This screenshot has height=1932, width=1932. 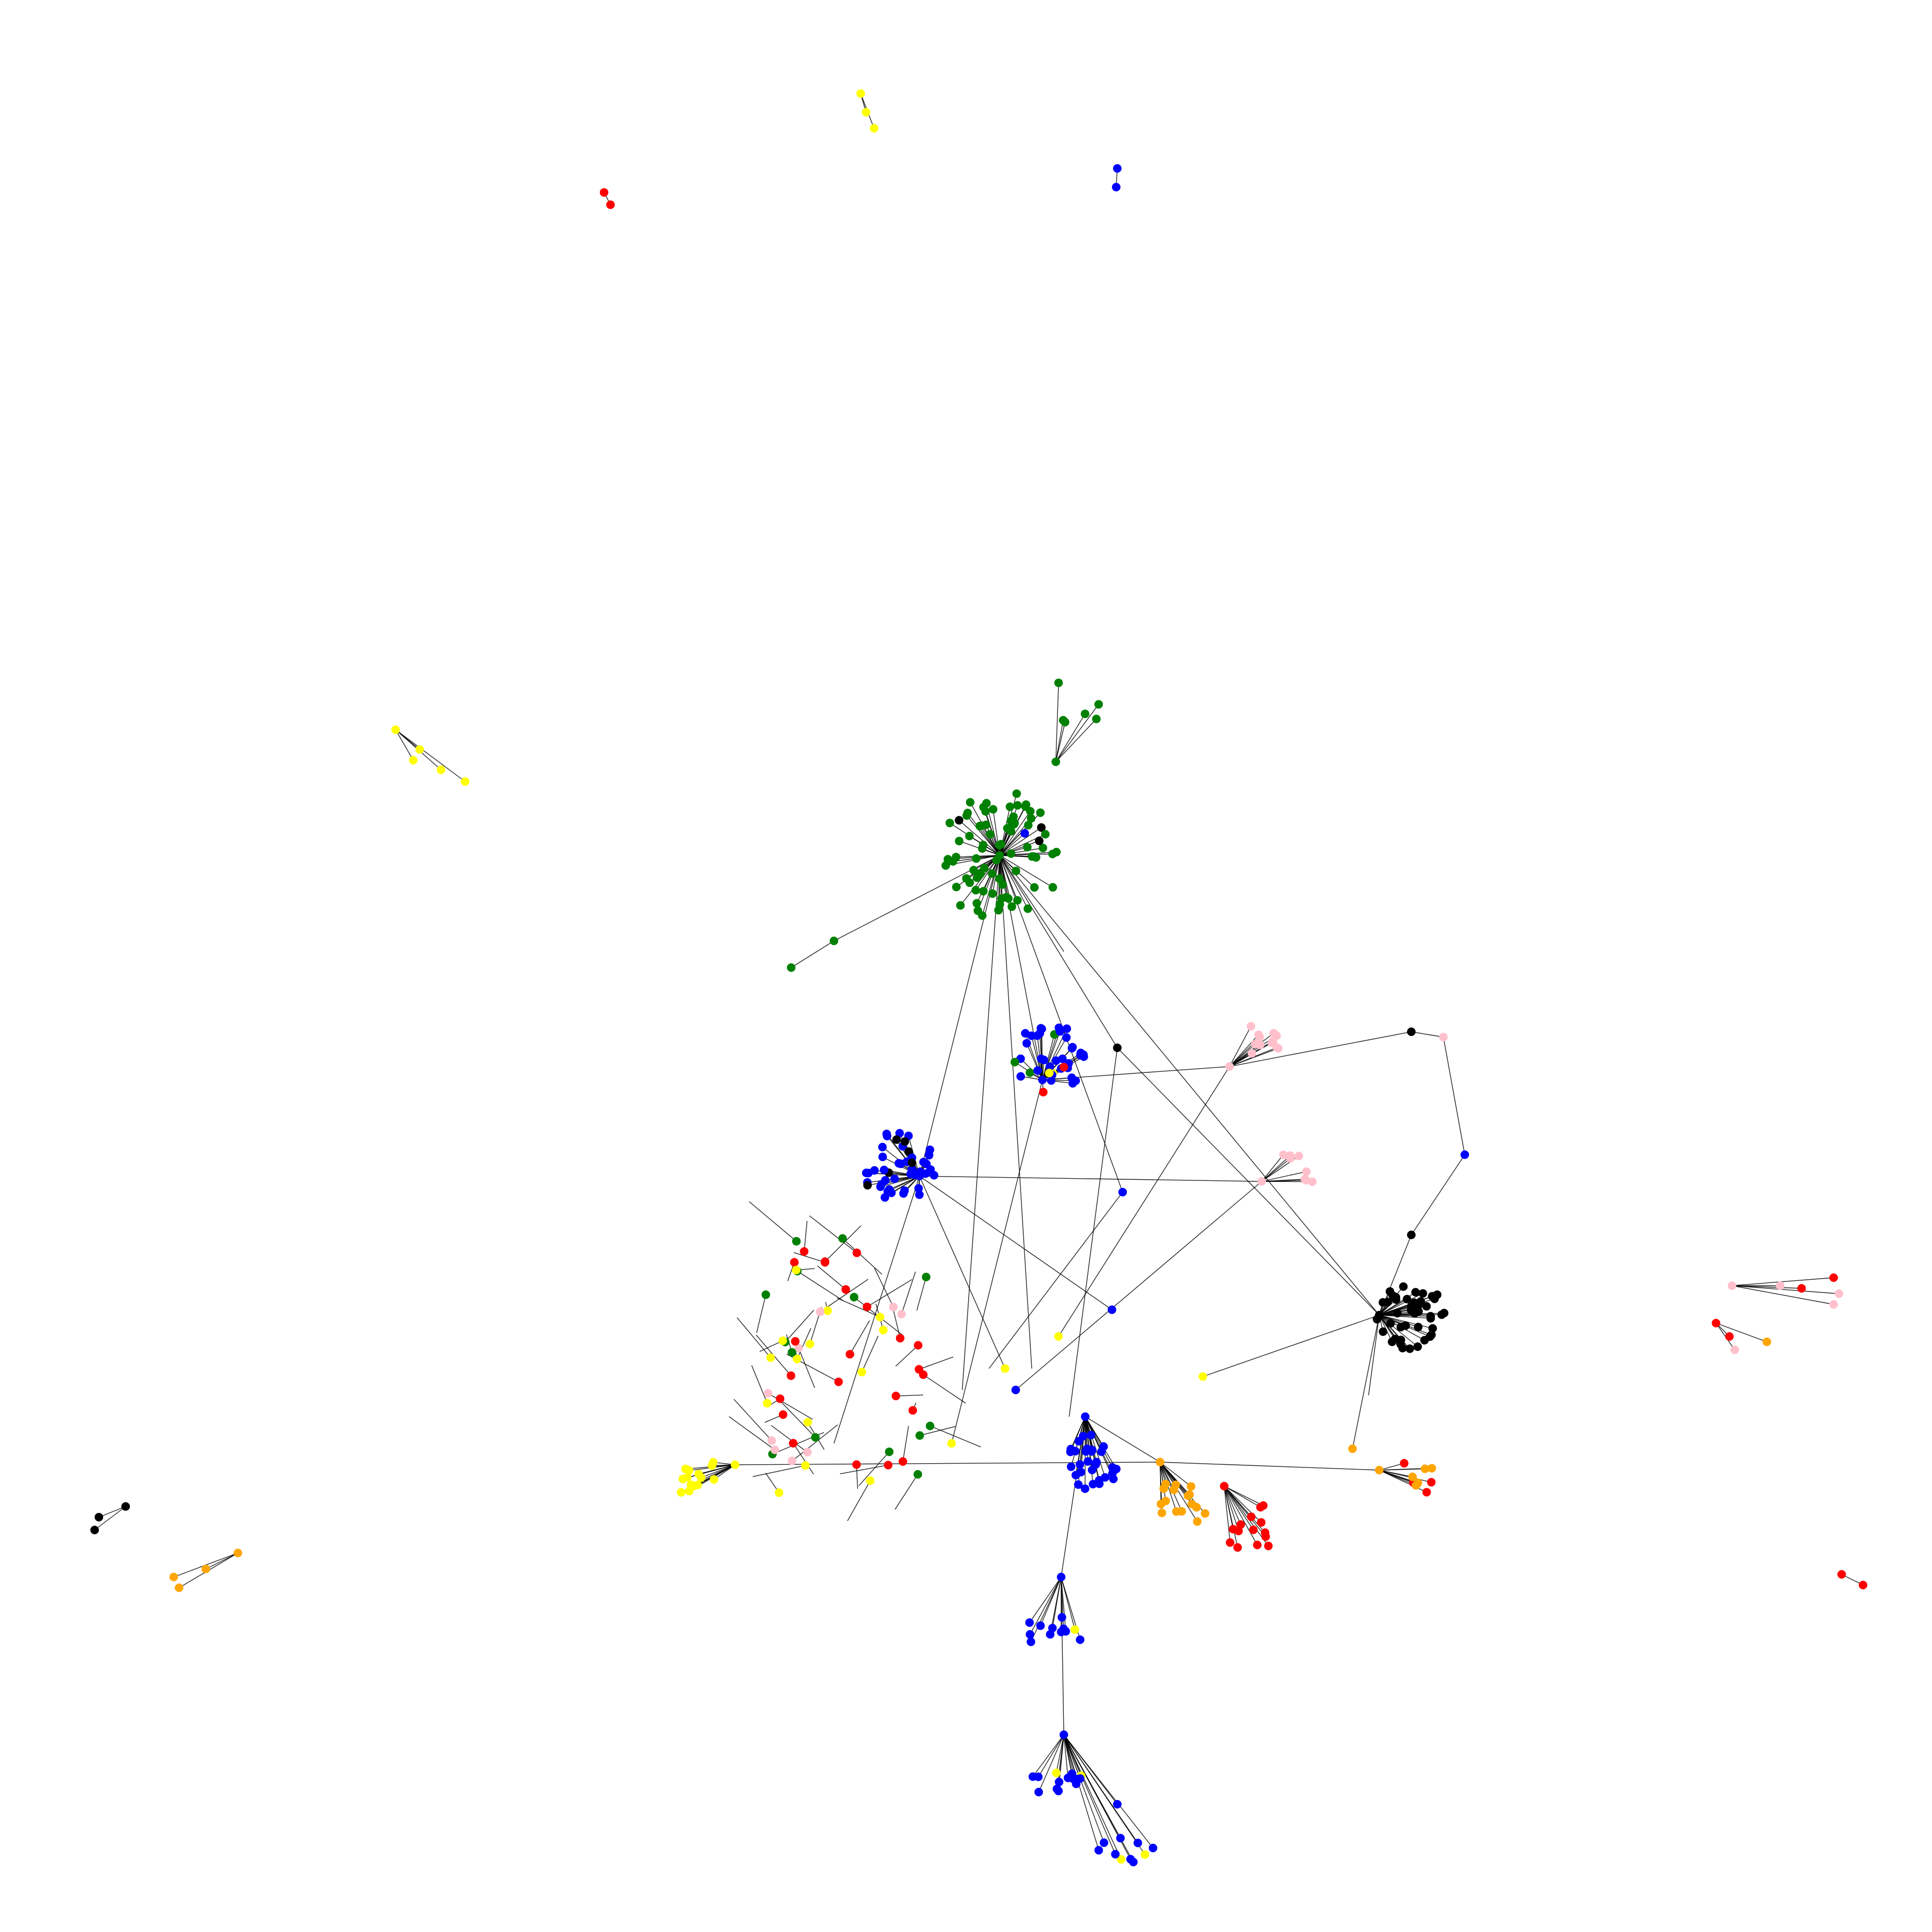 I want to click on hub-node-orange, so click(x=1380, y=1470).